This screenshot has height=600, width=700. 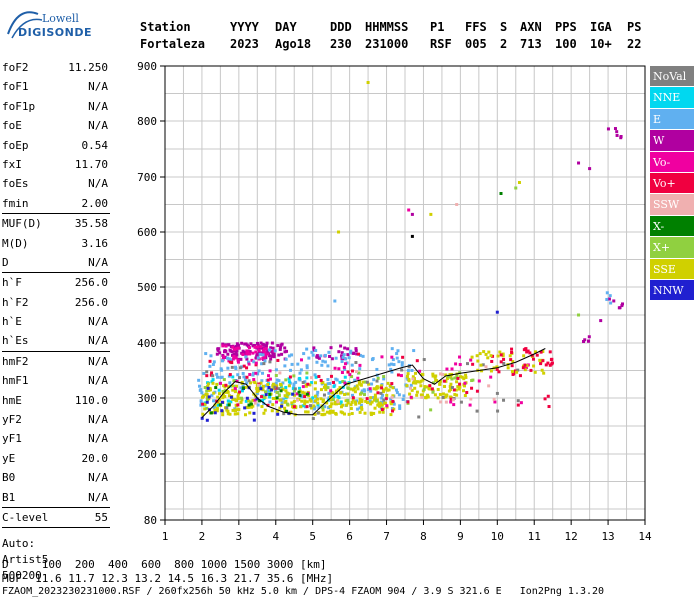 I want to click on x-tick-label: 7, so click(x=386, y=536).